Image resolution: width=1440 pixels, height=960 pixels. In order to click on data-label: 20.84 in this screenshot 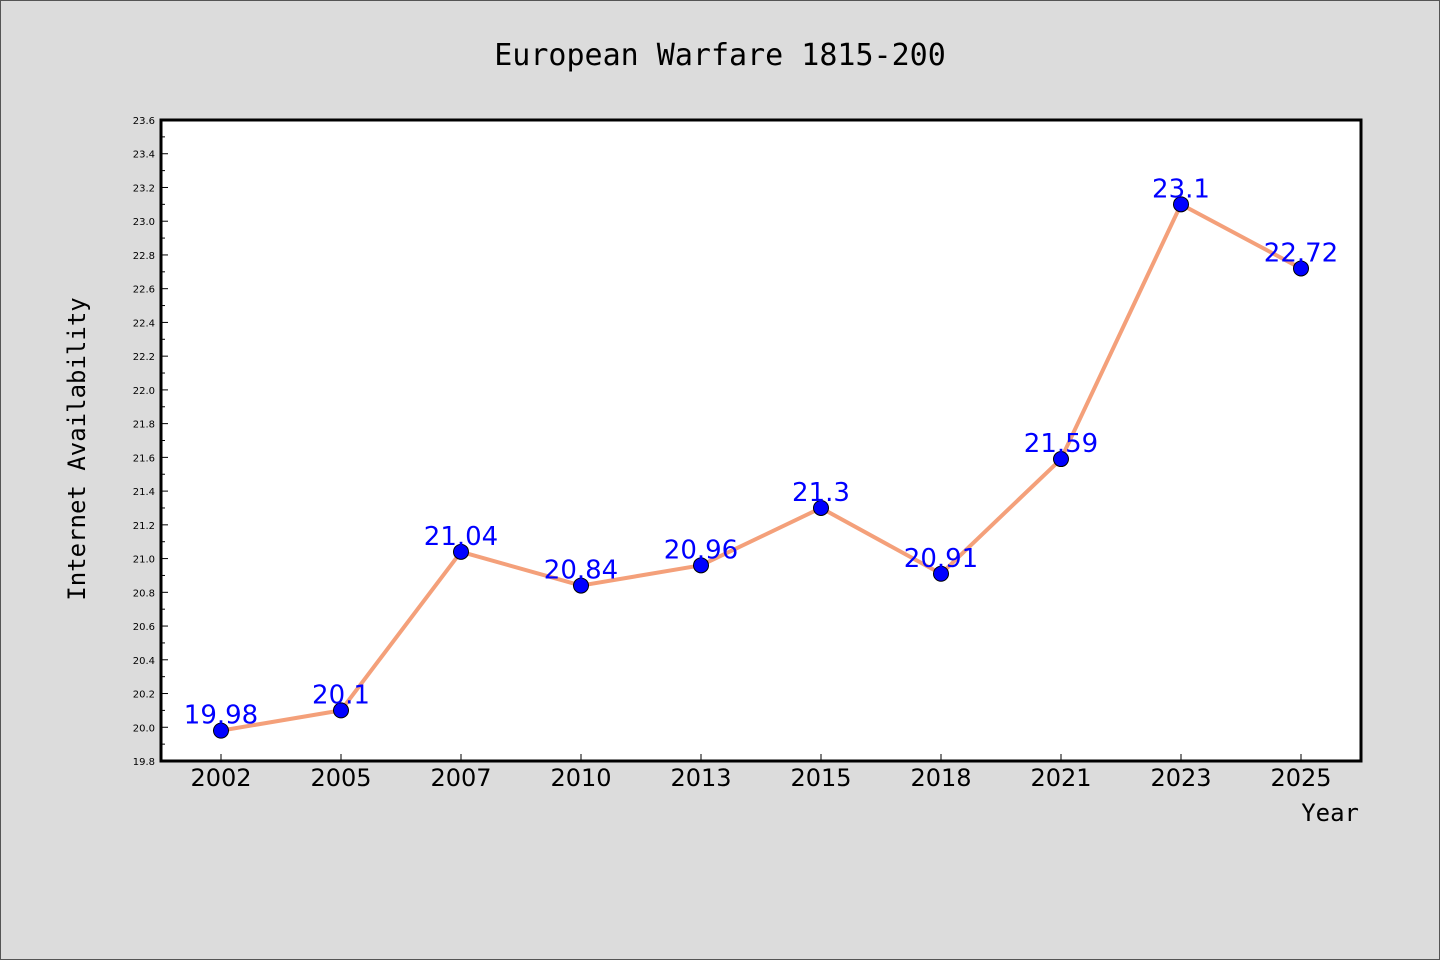, I will do `click(581, 571)`.